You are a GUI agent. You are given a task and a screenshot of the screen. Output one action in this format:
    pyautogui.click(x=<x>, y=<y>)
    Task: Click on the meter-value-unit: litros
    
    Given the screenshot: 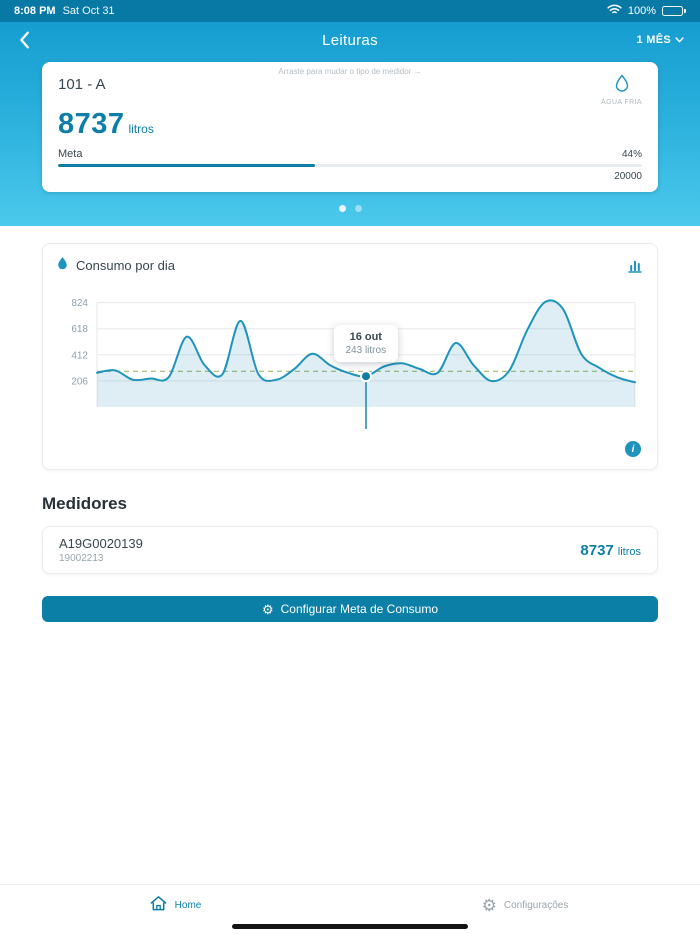 What is the action you would take?
    pyautogui.click(x=629, y=551)
    